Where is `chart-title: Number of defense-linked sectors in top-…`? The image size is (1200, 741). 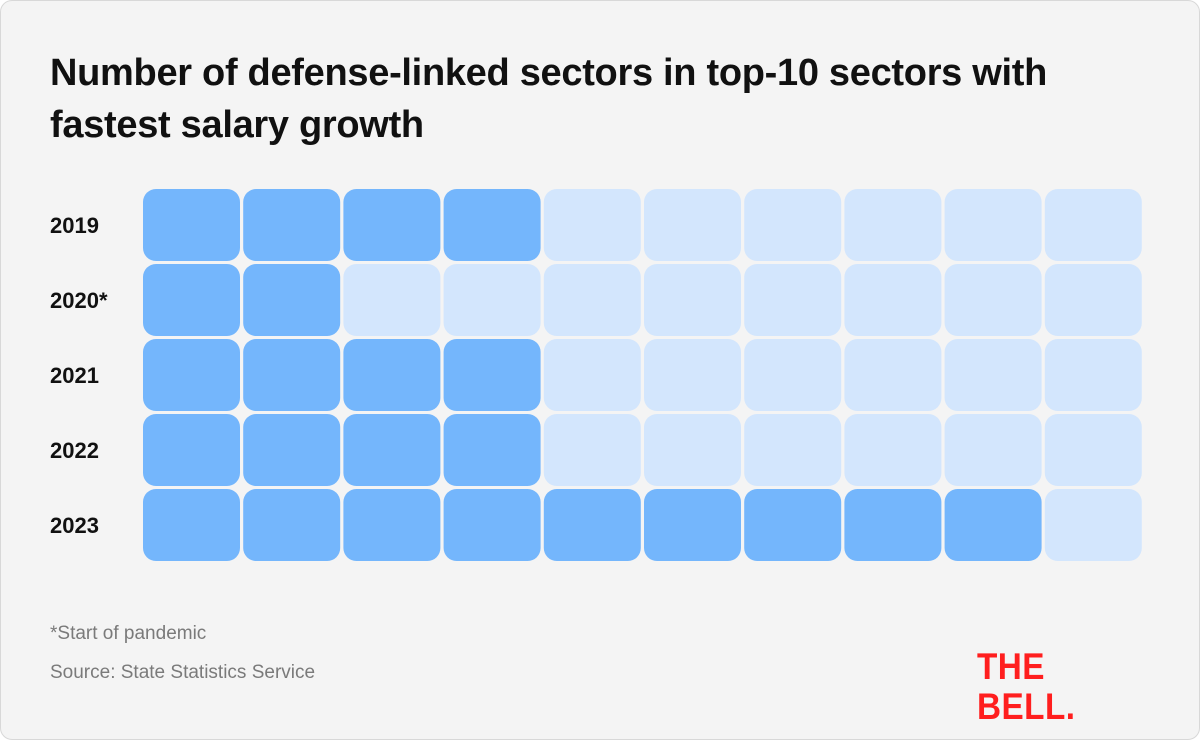
chart-title: Number of defense-linked sectors in top-… is located at coordinates (549, 99).